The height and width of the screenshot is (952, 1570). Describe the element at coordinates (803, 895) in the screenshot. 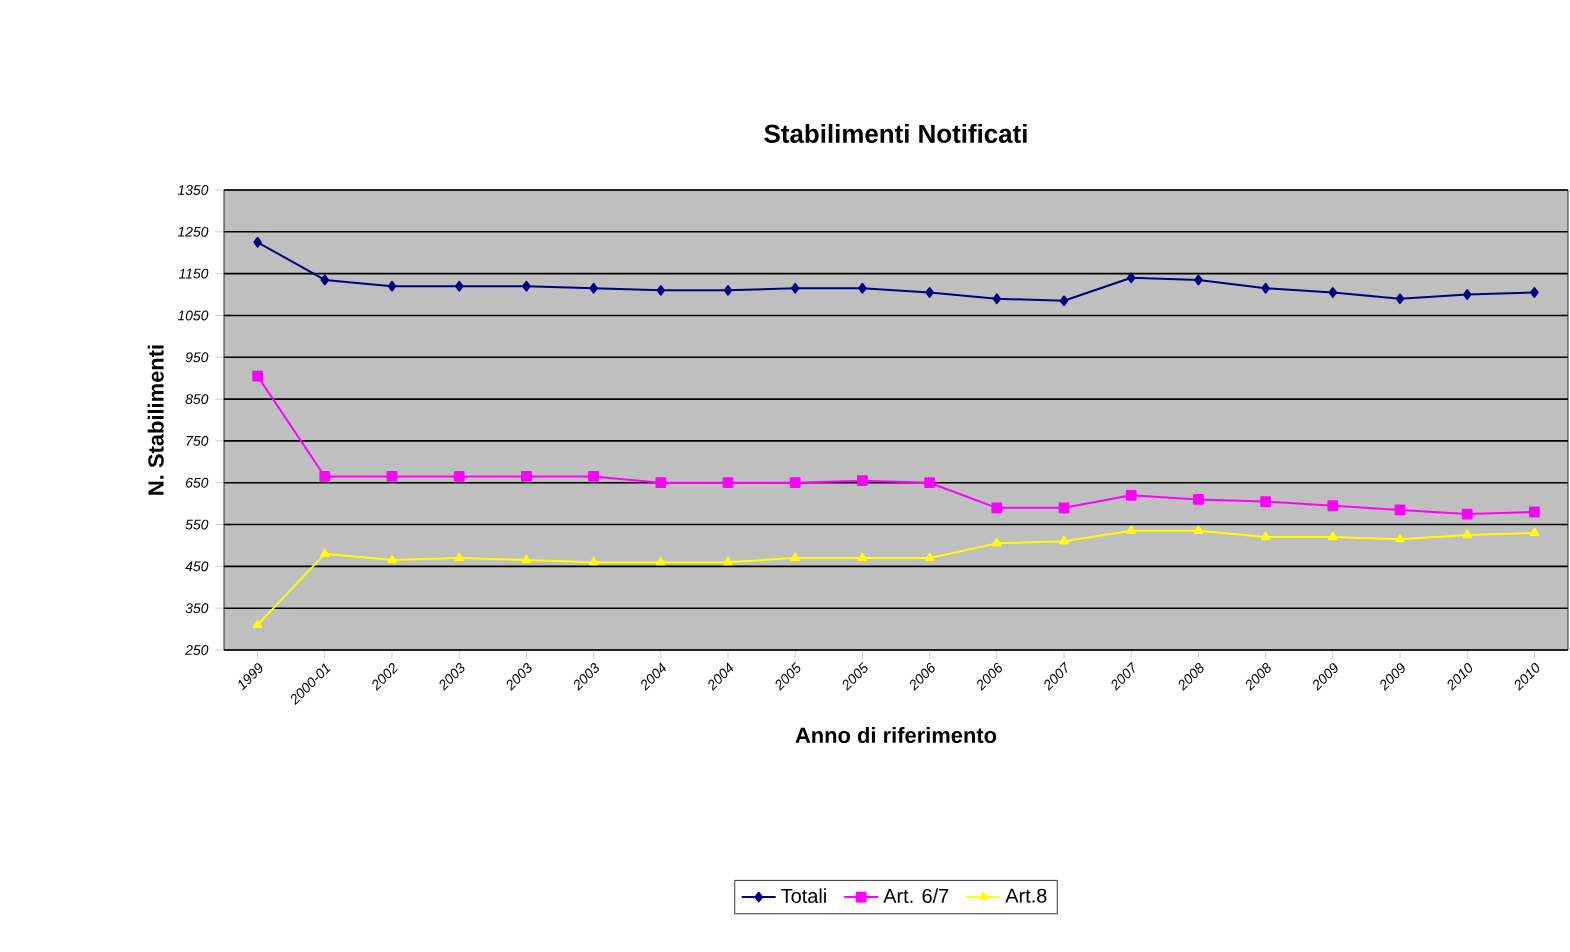

I see `legend-label: Totali` at that location.